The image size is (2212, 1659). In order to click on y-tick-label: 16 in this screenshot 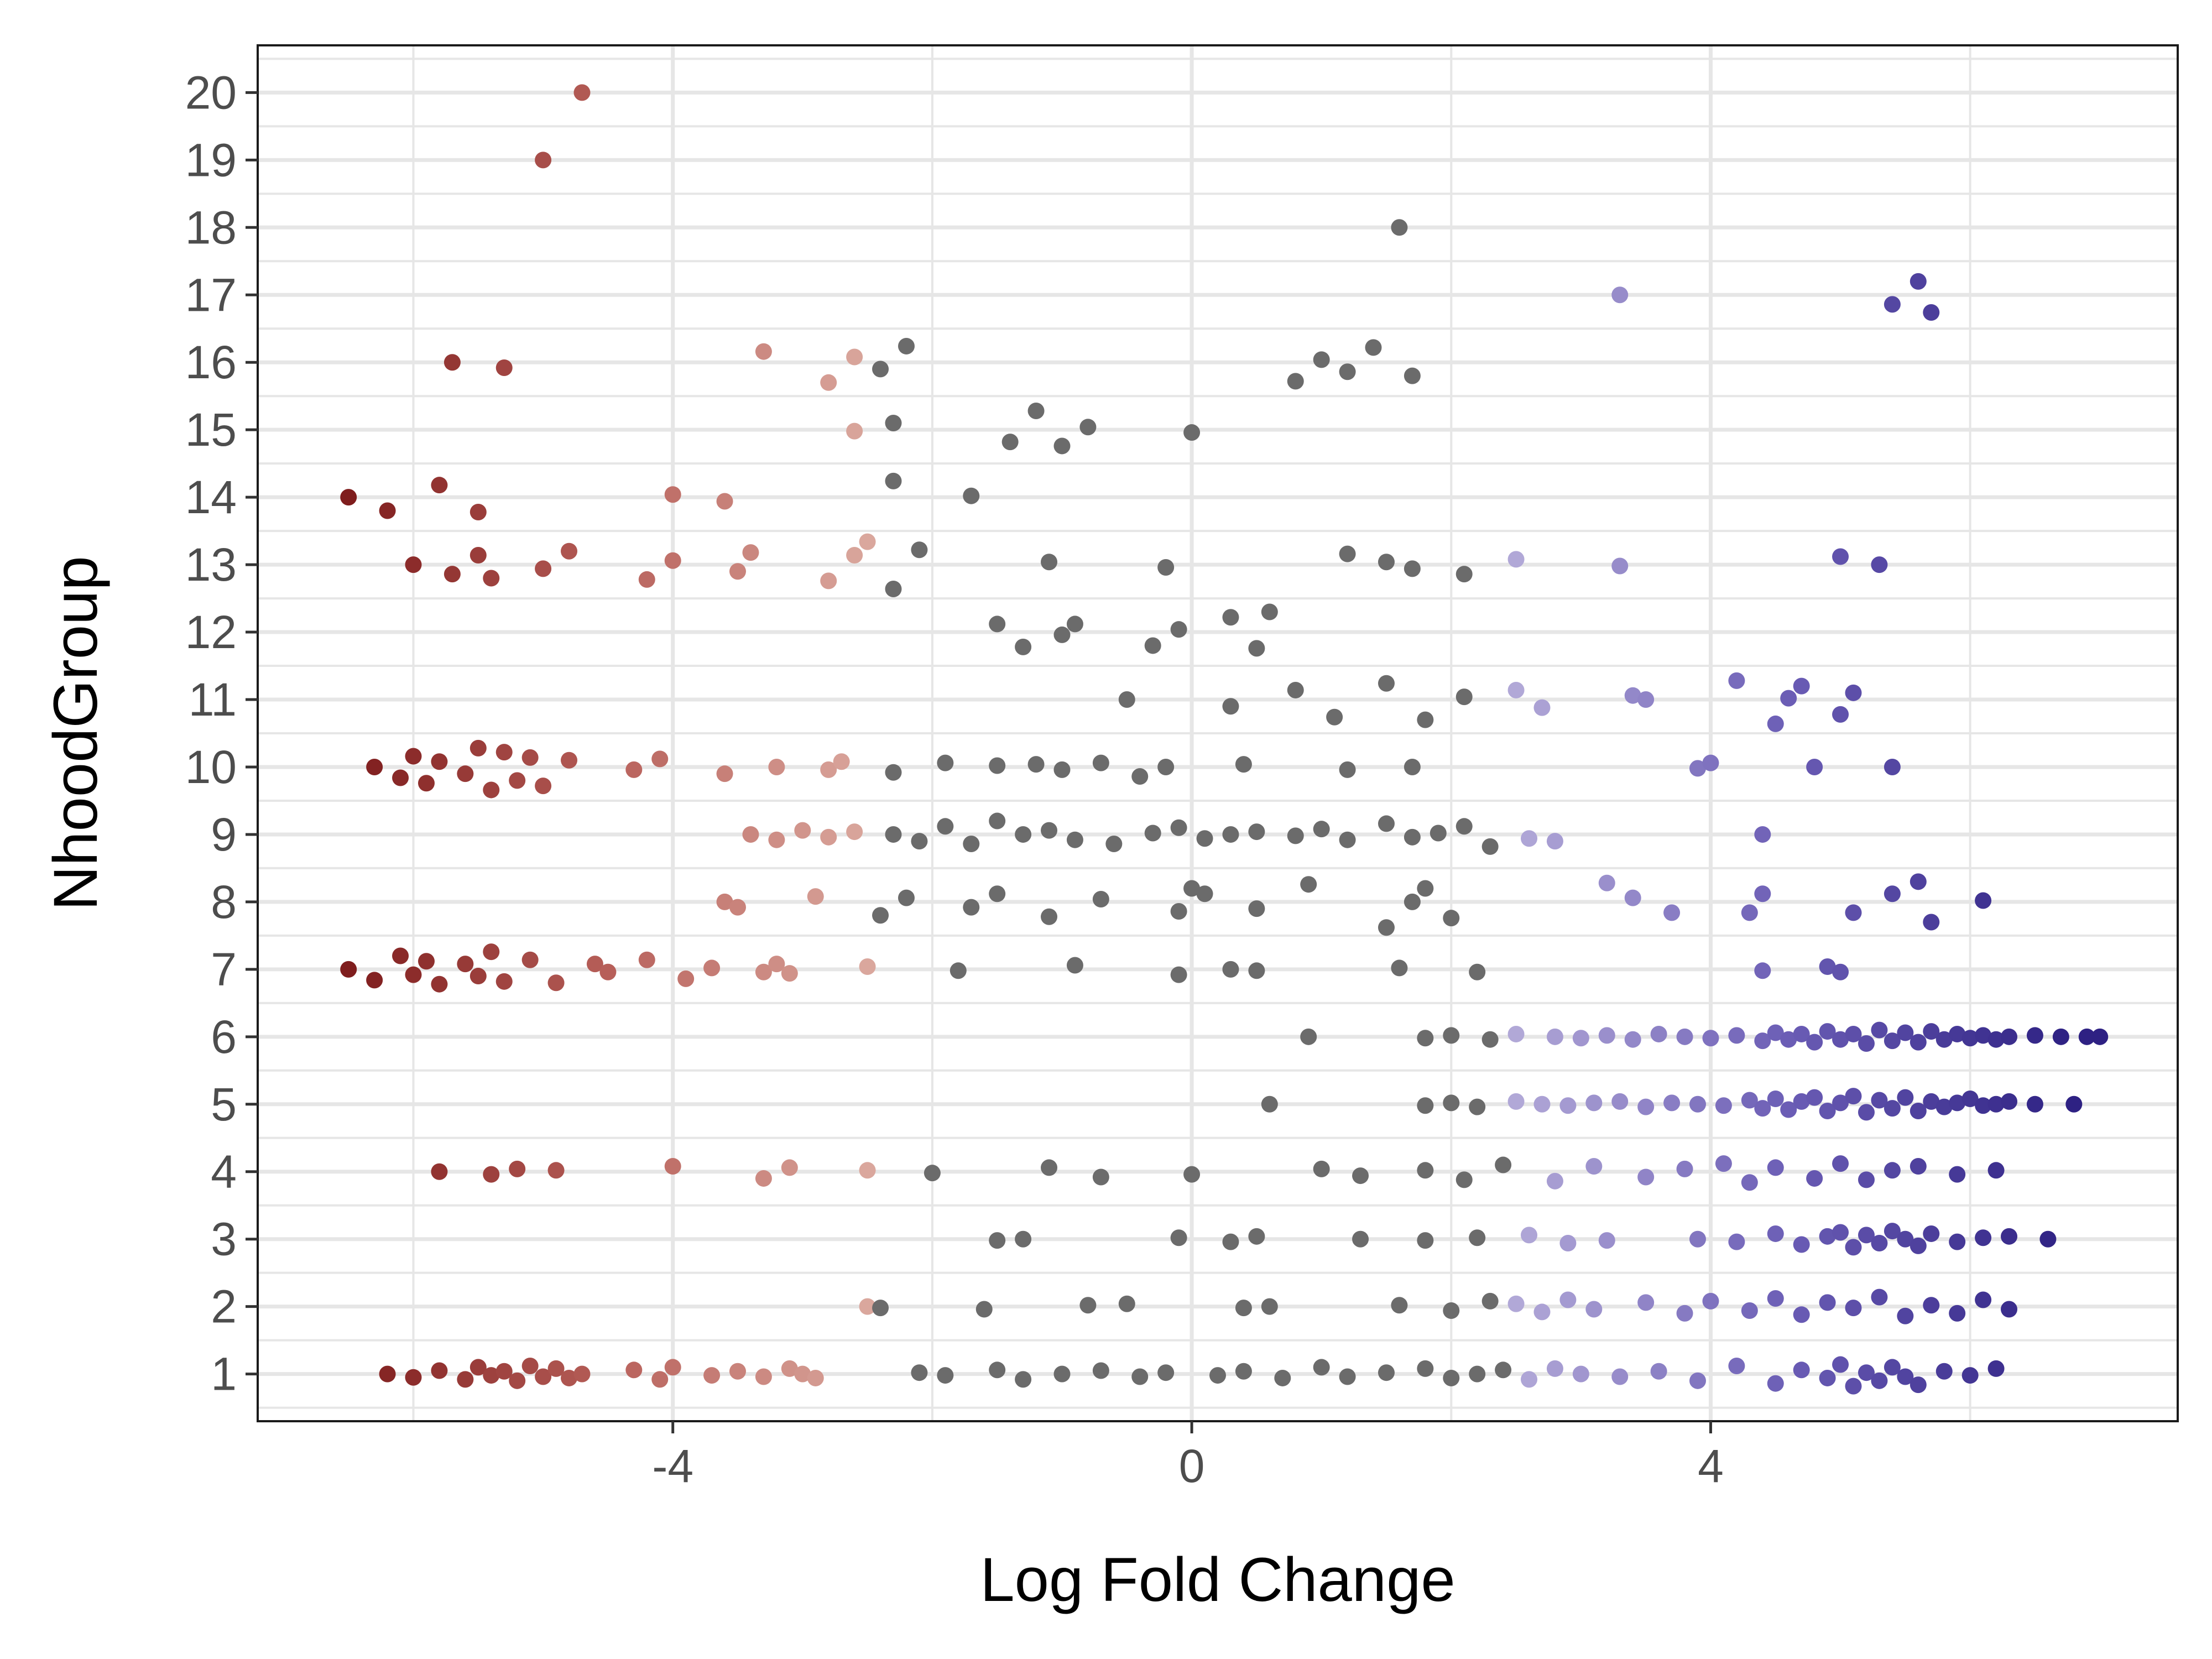, I will do `click(211, 362)`.